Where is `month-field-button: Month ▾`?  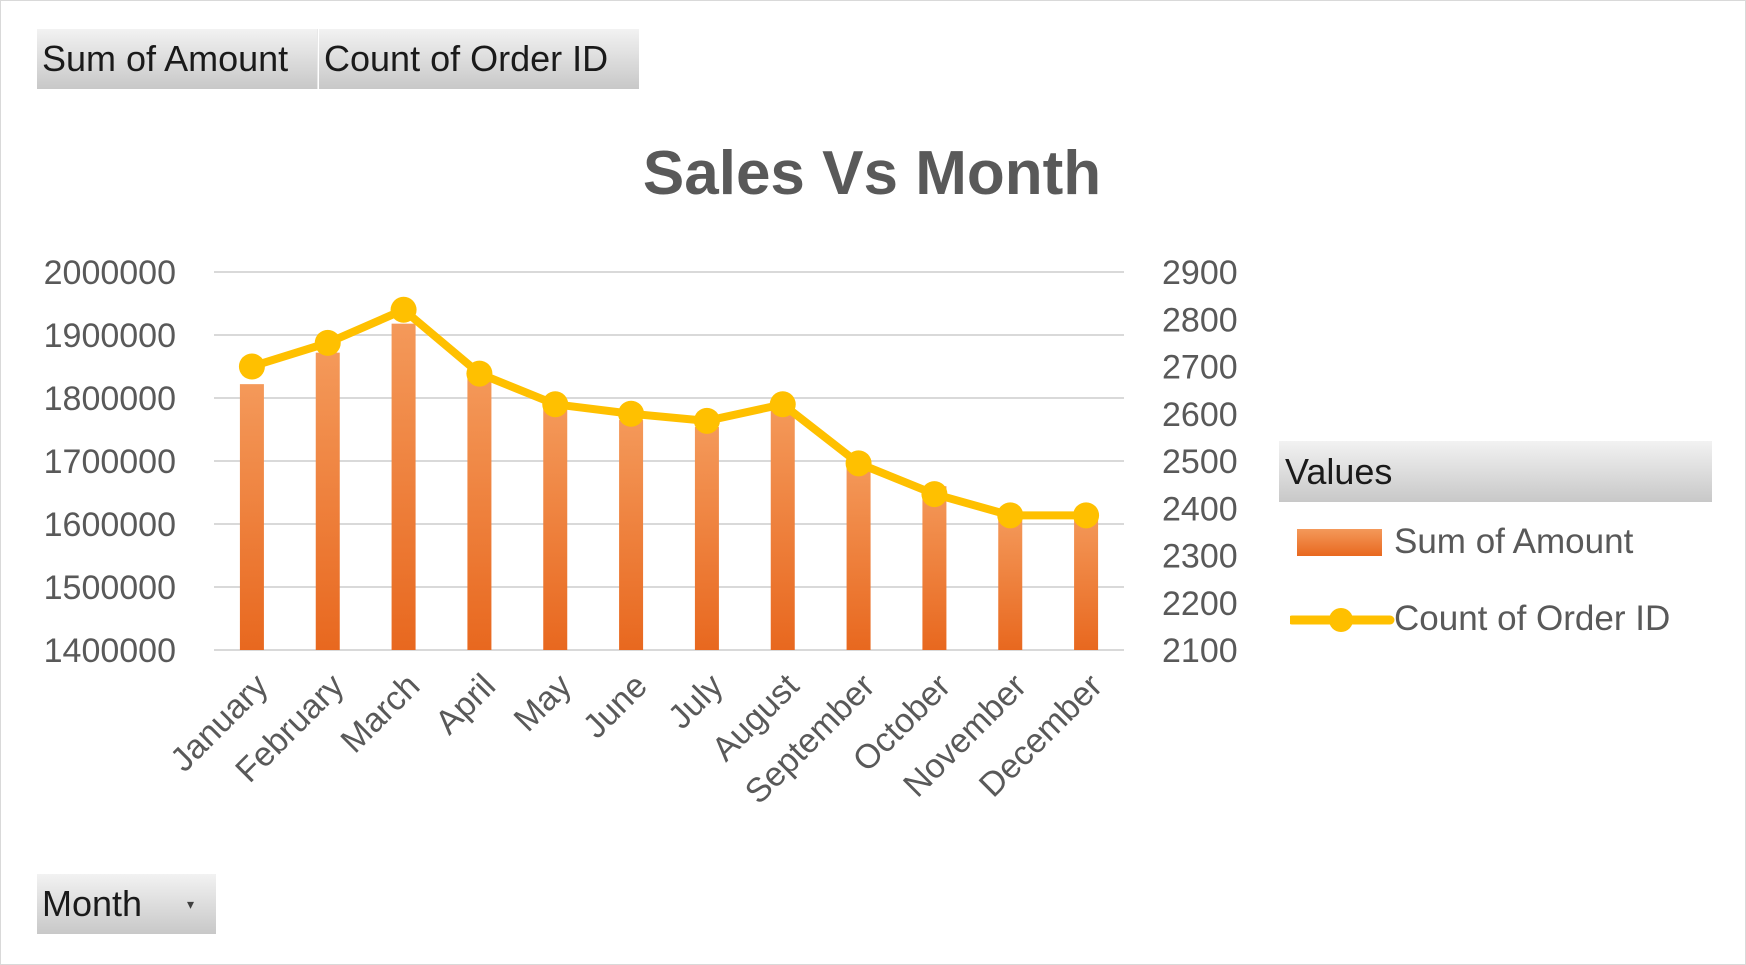 month-field-button: Month ▾ is located at coordinates (126, 904).